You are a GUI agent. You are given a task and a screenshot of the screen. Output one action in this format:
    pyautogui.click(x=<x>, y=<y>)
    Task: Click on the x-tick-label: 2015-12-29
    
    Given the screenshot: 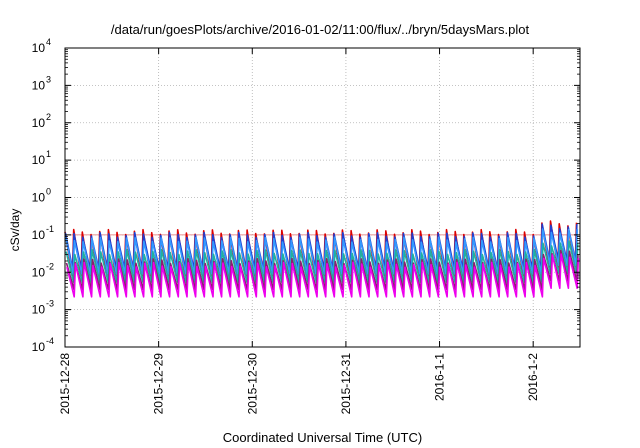 What is the action you would take?
    pyautogui.click(x=159, y=384)
    